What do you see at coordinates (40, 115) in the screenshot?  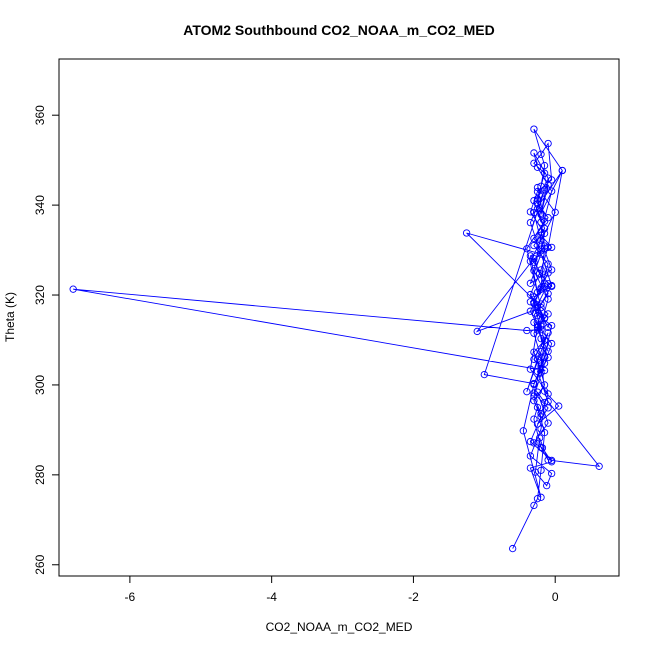 I see `y-tick-label: 360` at bounding box center [40, 115].